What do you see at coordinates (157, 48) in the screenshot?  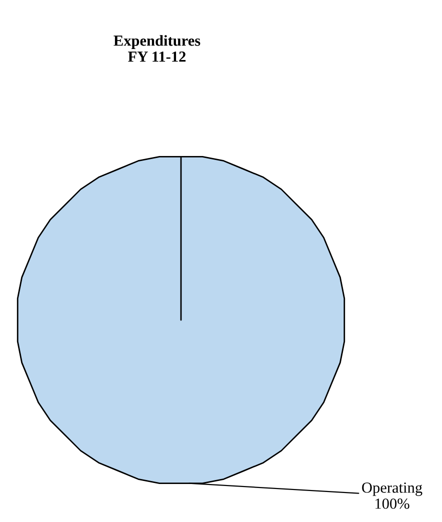 I see `chart-title: Expenditures FY 11-12` at bounding box center [157, 48].